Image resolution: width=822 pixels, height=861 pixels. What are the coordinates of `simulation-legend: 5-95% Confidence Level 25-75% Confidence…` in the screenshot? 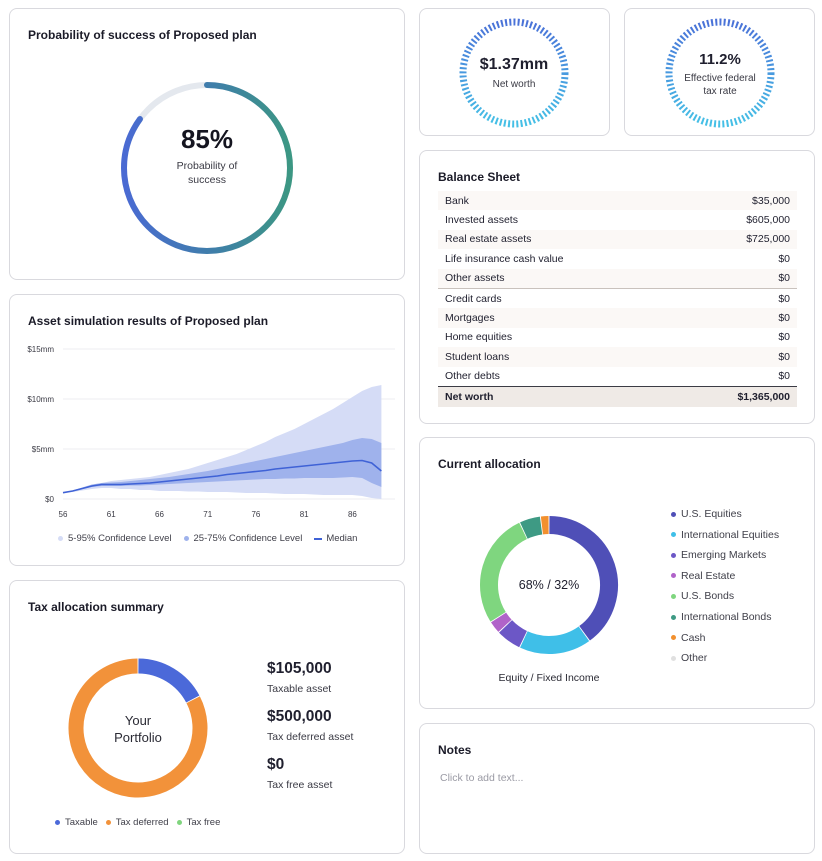 It's located at (207, 538).